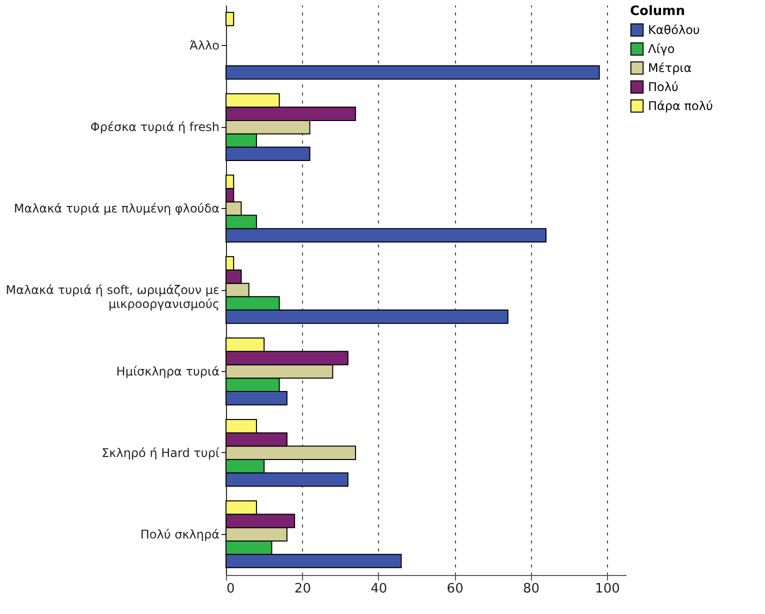 The width and height of the screenshot is (765, 614). I want to click on x-tick-label: 20, so click(302, 589).